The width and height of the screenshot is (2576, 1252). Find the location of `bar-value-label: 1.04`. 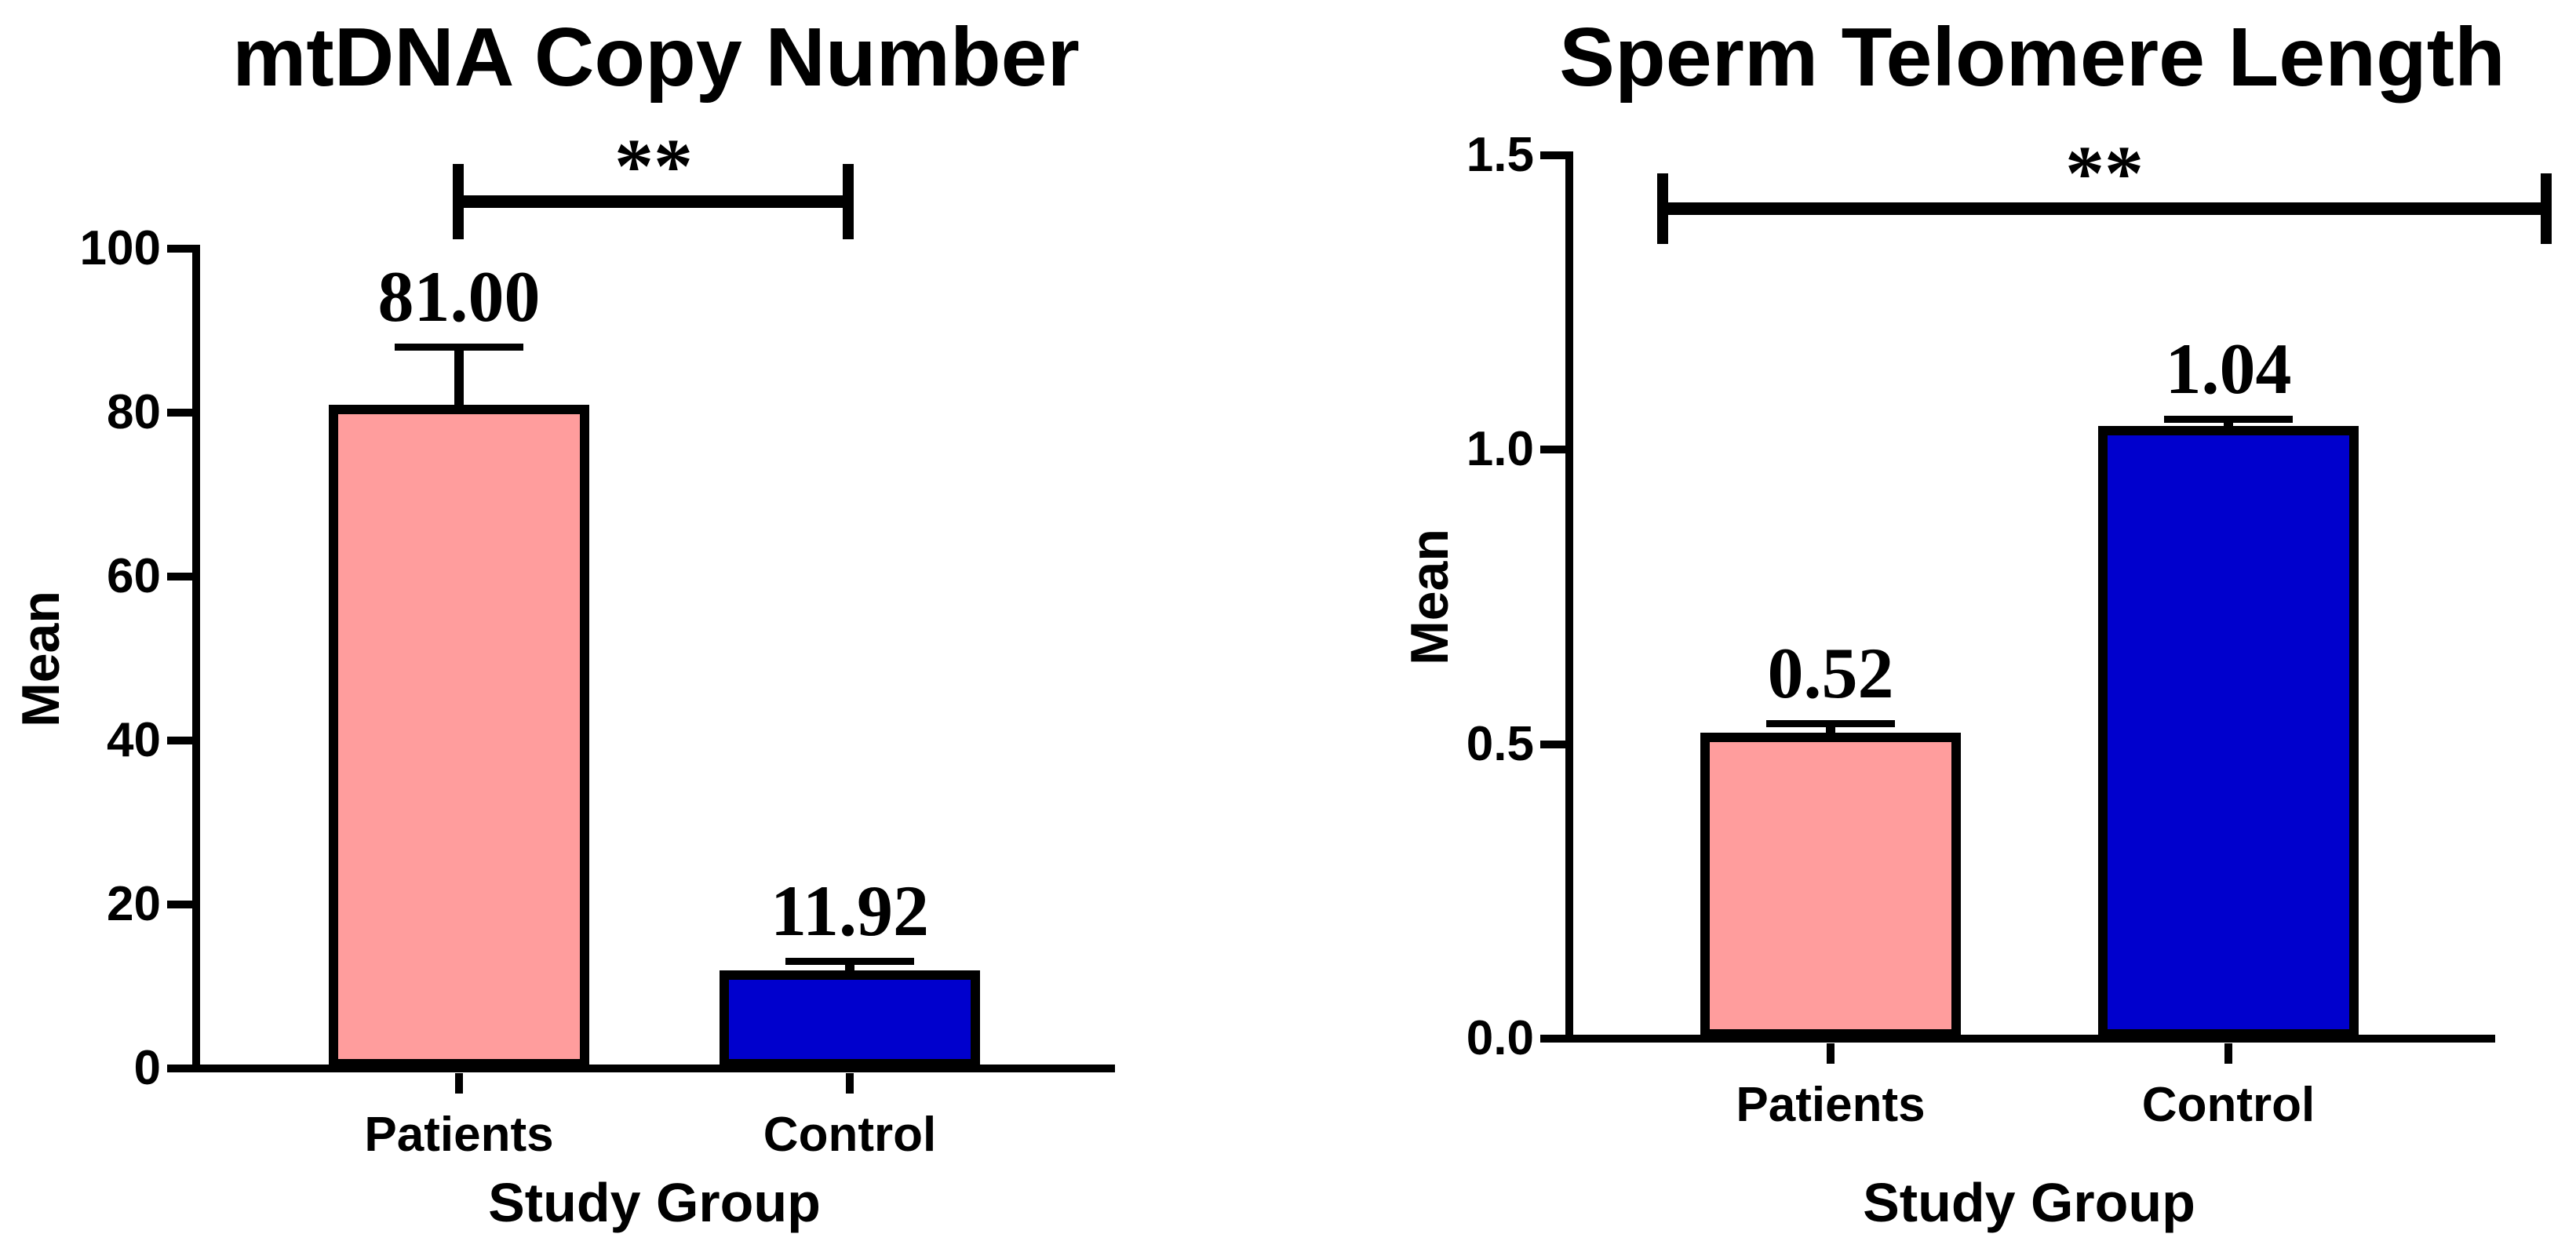

bar-value-label: 1.04 is located at coordinates (2228, 369).